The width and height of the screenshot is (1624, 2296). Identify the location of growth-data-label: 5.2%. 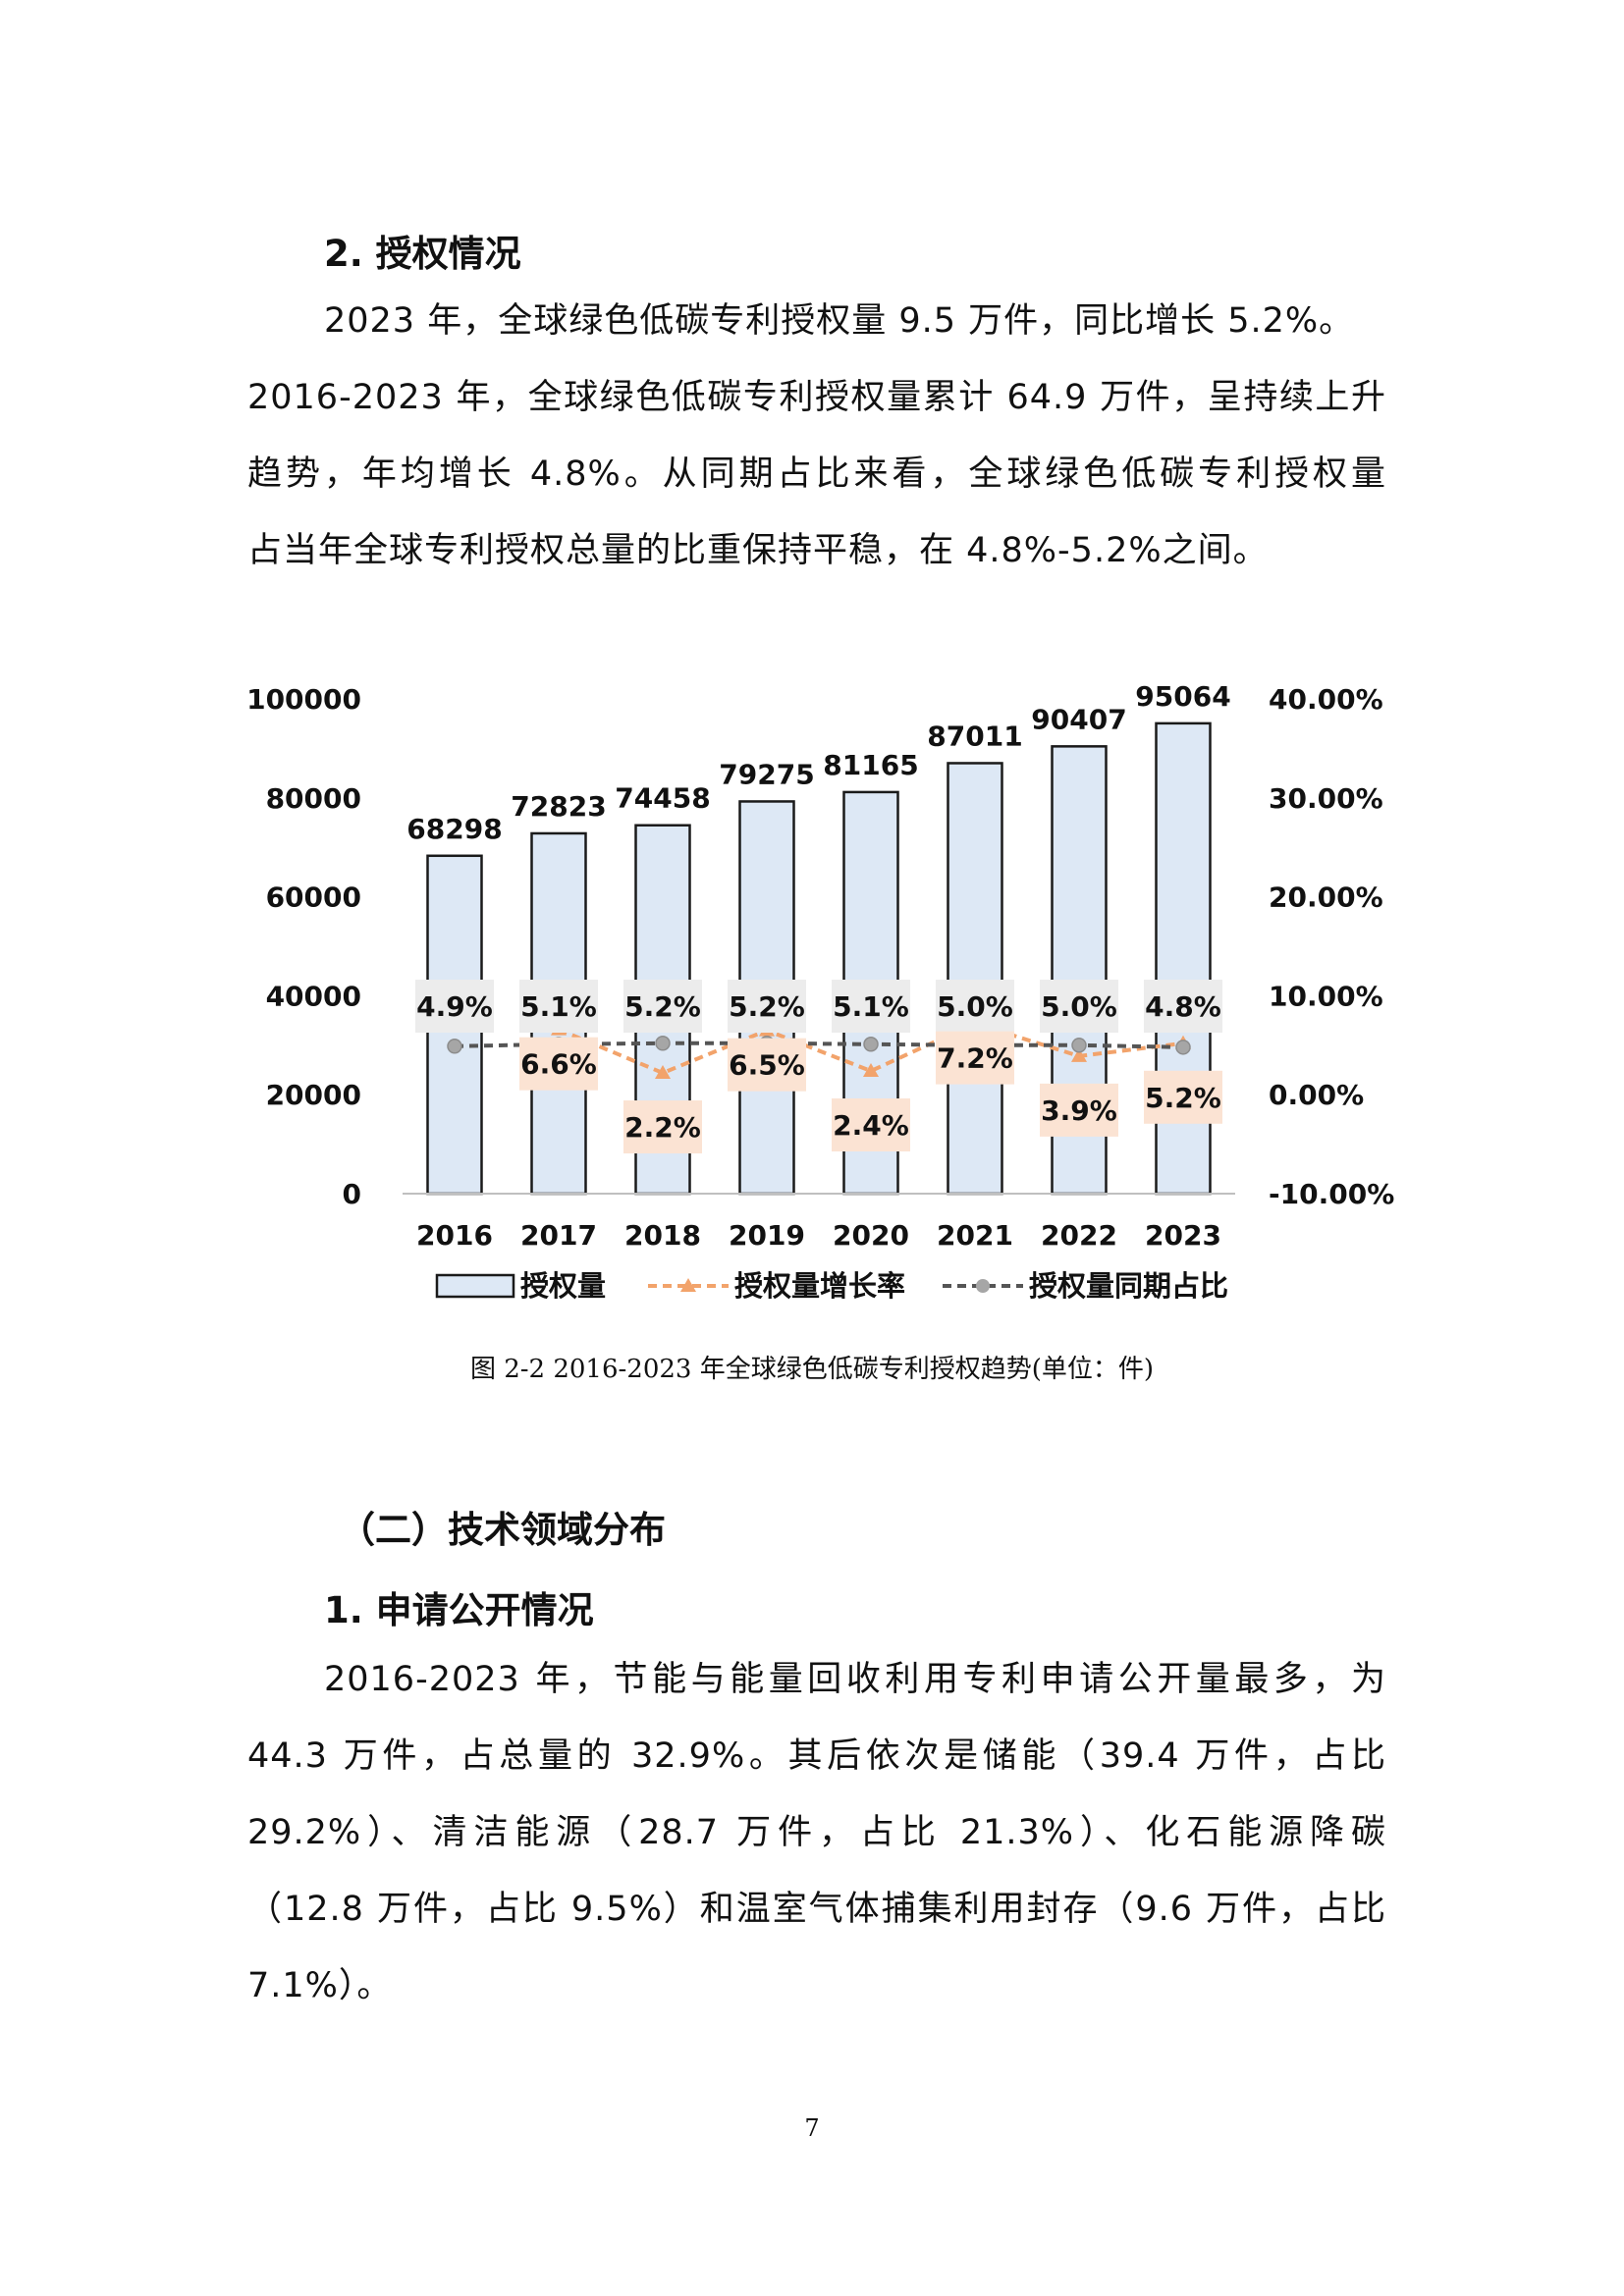
(1183, 1098).